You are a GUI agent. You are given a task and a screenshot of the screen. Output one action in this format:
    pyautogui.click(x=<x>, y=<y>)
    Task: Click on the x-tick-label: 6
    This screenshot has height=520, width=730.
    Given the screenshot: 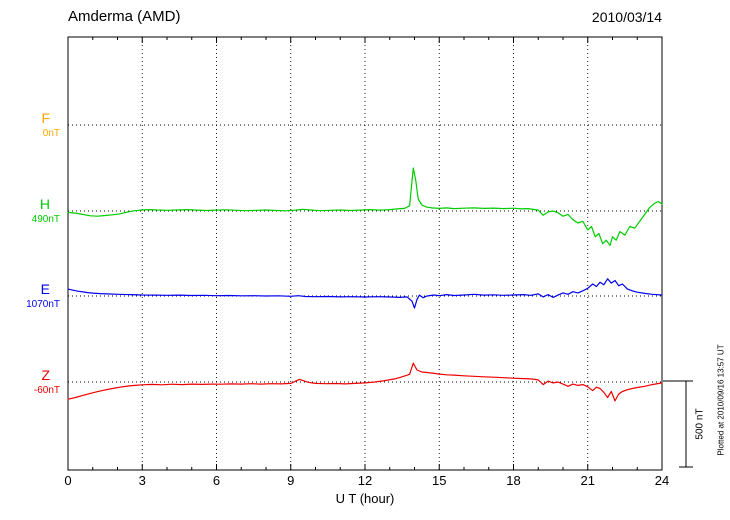 What is the action you would take?
    pyautogui.click(x=216, y=480)
    